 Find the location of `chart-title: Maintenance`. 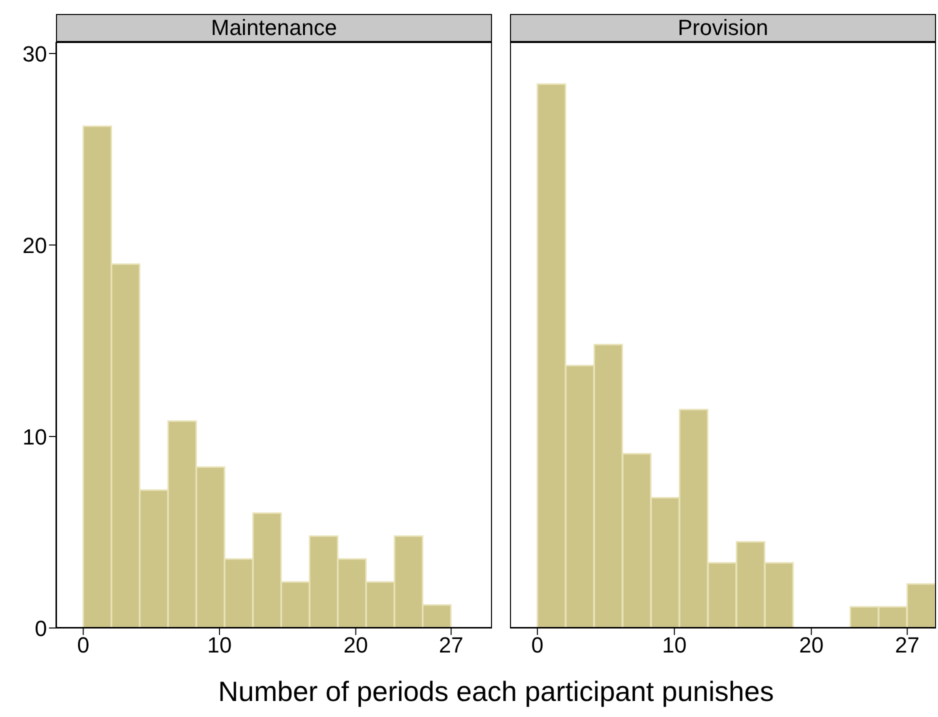

chart-title: Maintenance is located at coordinates (274, 28).